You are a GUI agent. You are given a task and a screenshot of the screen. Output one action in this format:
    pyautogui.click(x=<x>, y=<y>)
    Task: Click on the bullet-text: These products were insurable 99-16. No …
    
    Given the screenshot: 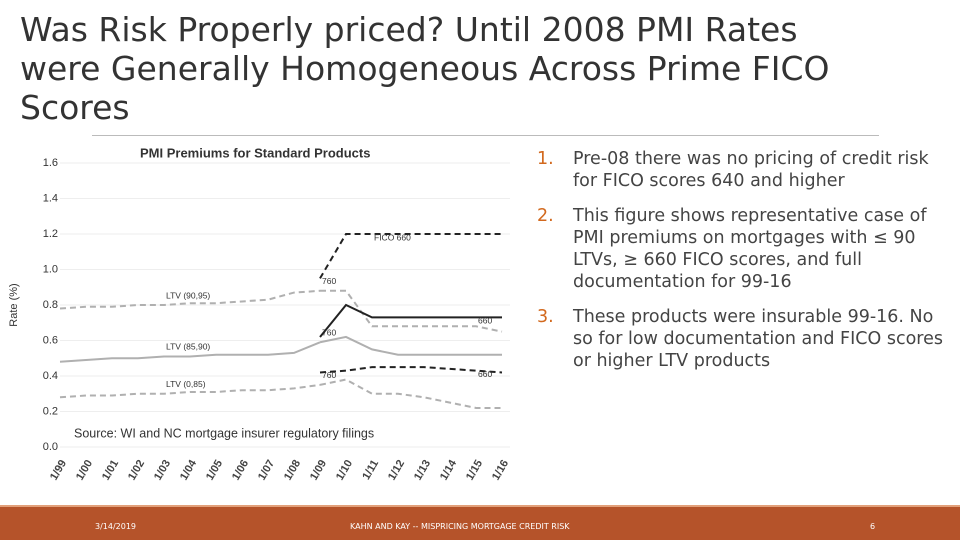 What is the action you would take?
    pyautogui.click(x=758, y=339)
    